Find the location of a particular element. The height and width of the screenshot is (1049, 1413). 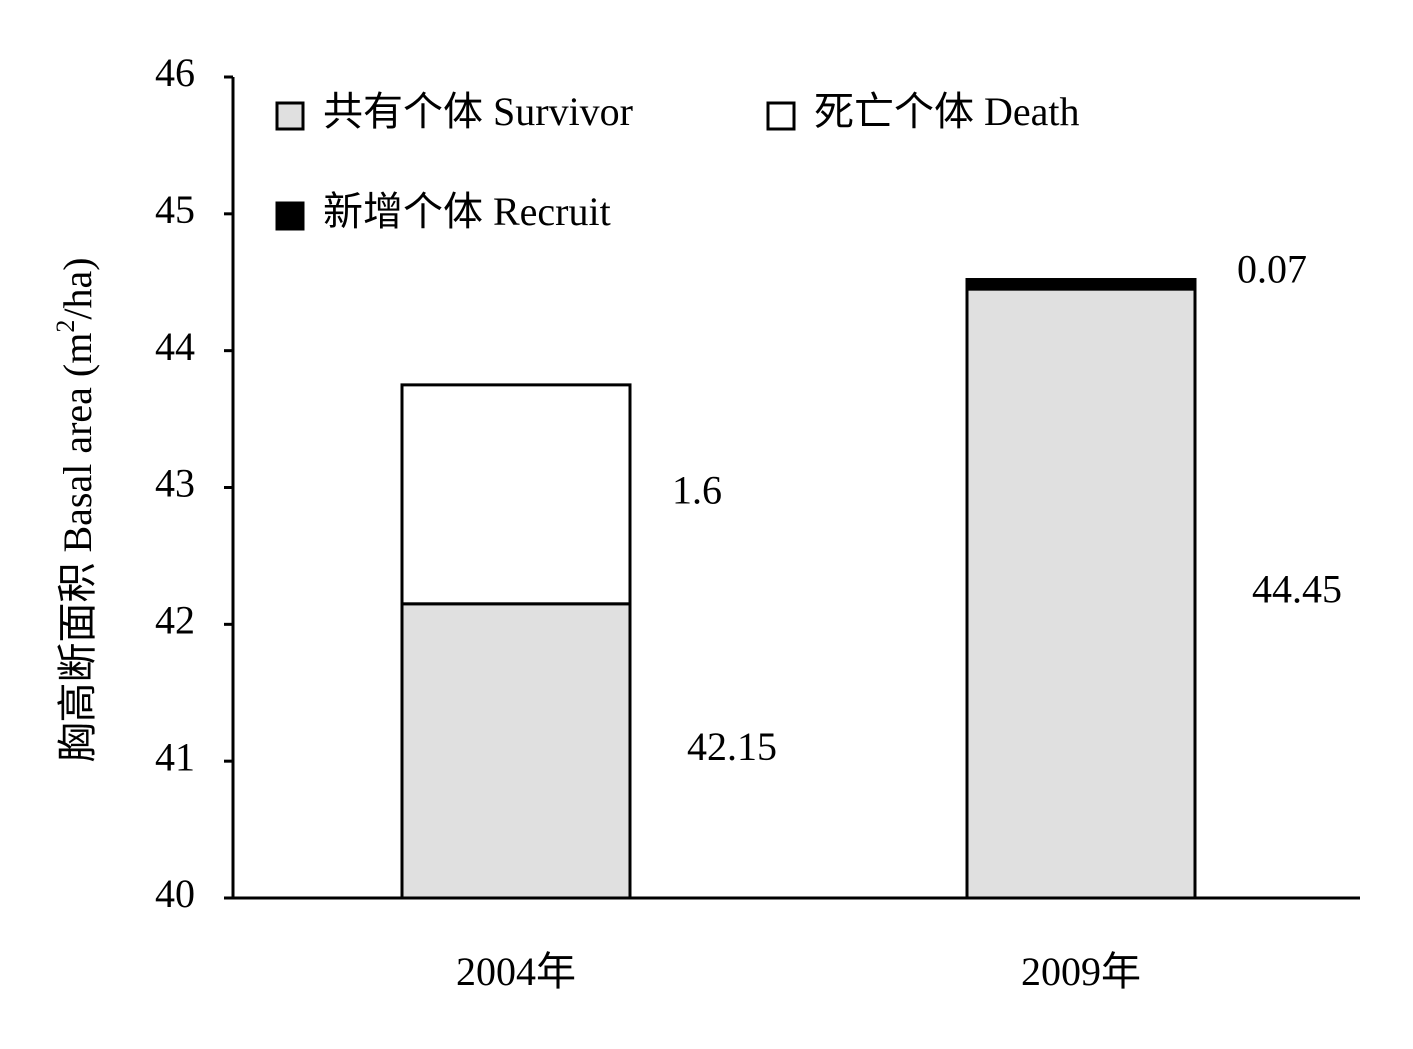

y-tick-label: 46 is located at coordinates (175, 72).